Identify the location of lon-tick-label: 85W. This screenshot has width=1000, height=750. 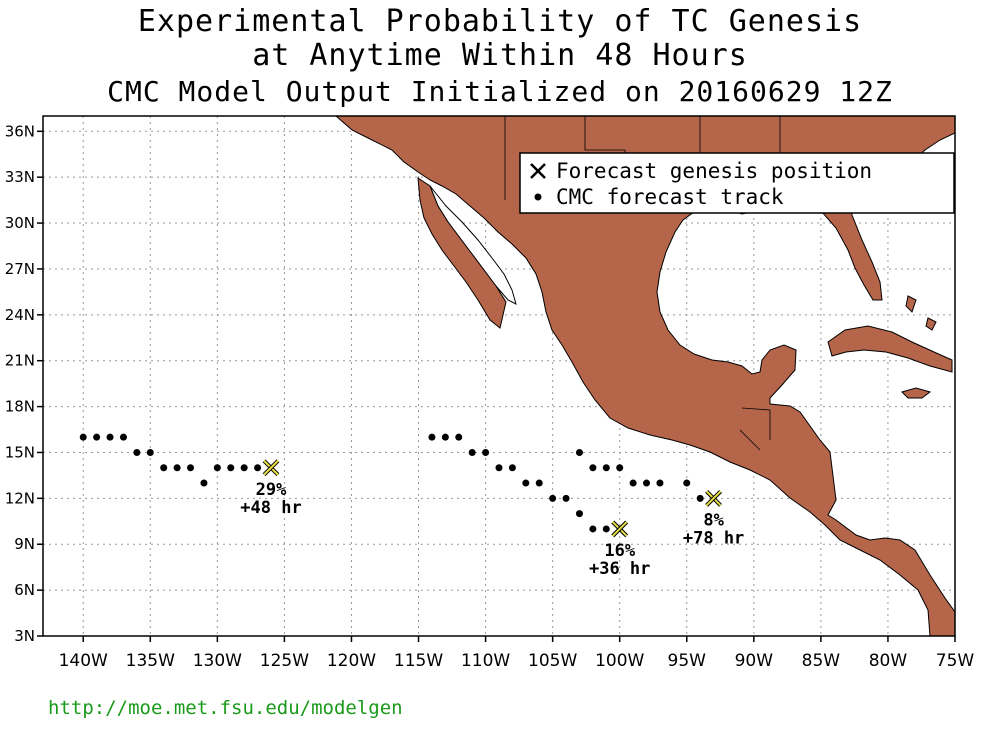
(821, 661).